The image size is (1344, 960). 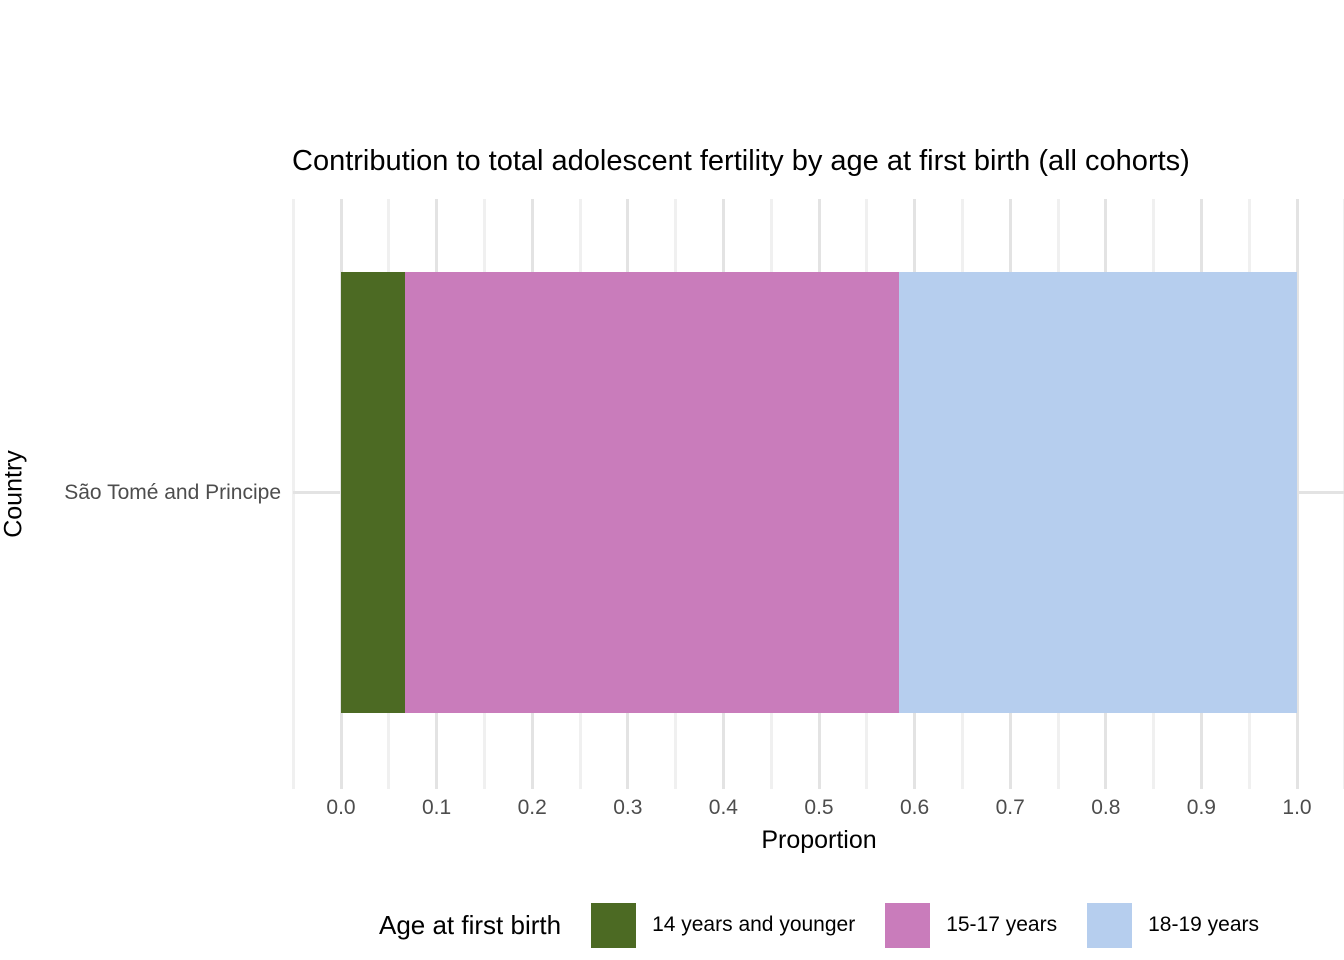 I want to click on x-tick-label: 1.0, so click(x=1297, y=807).